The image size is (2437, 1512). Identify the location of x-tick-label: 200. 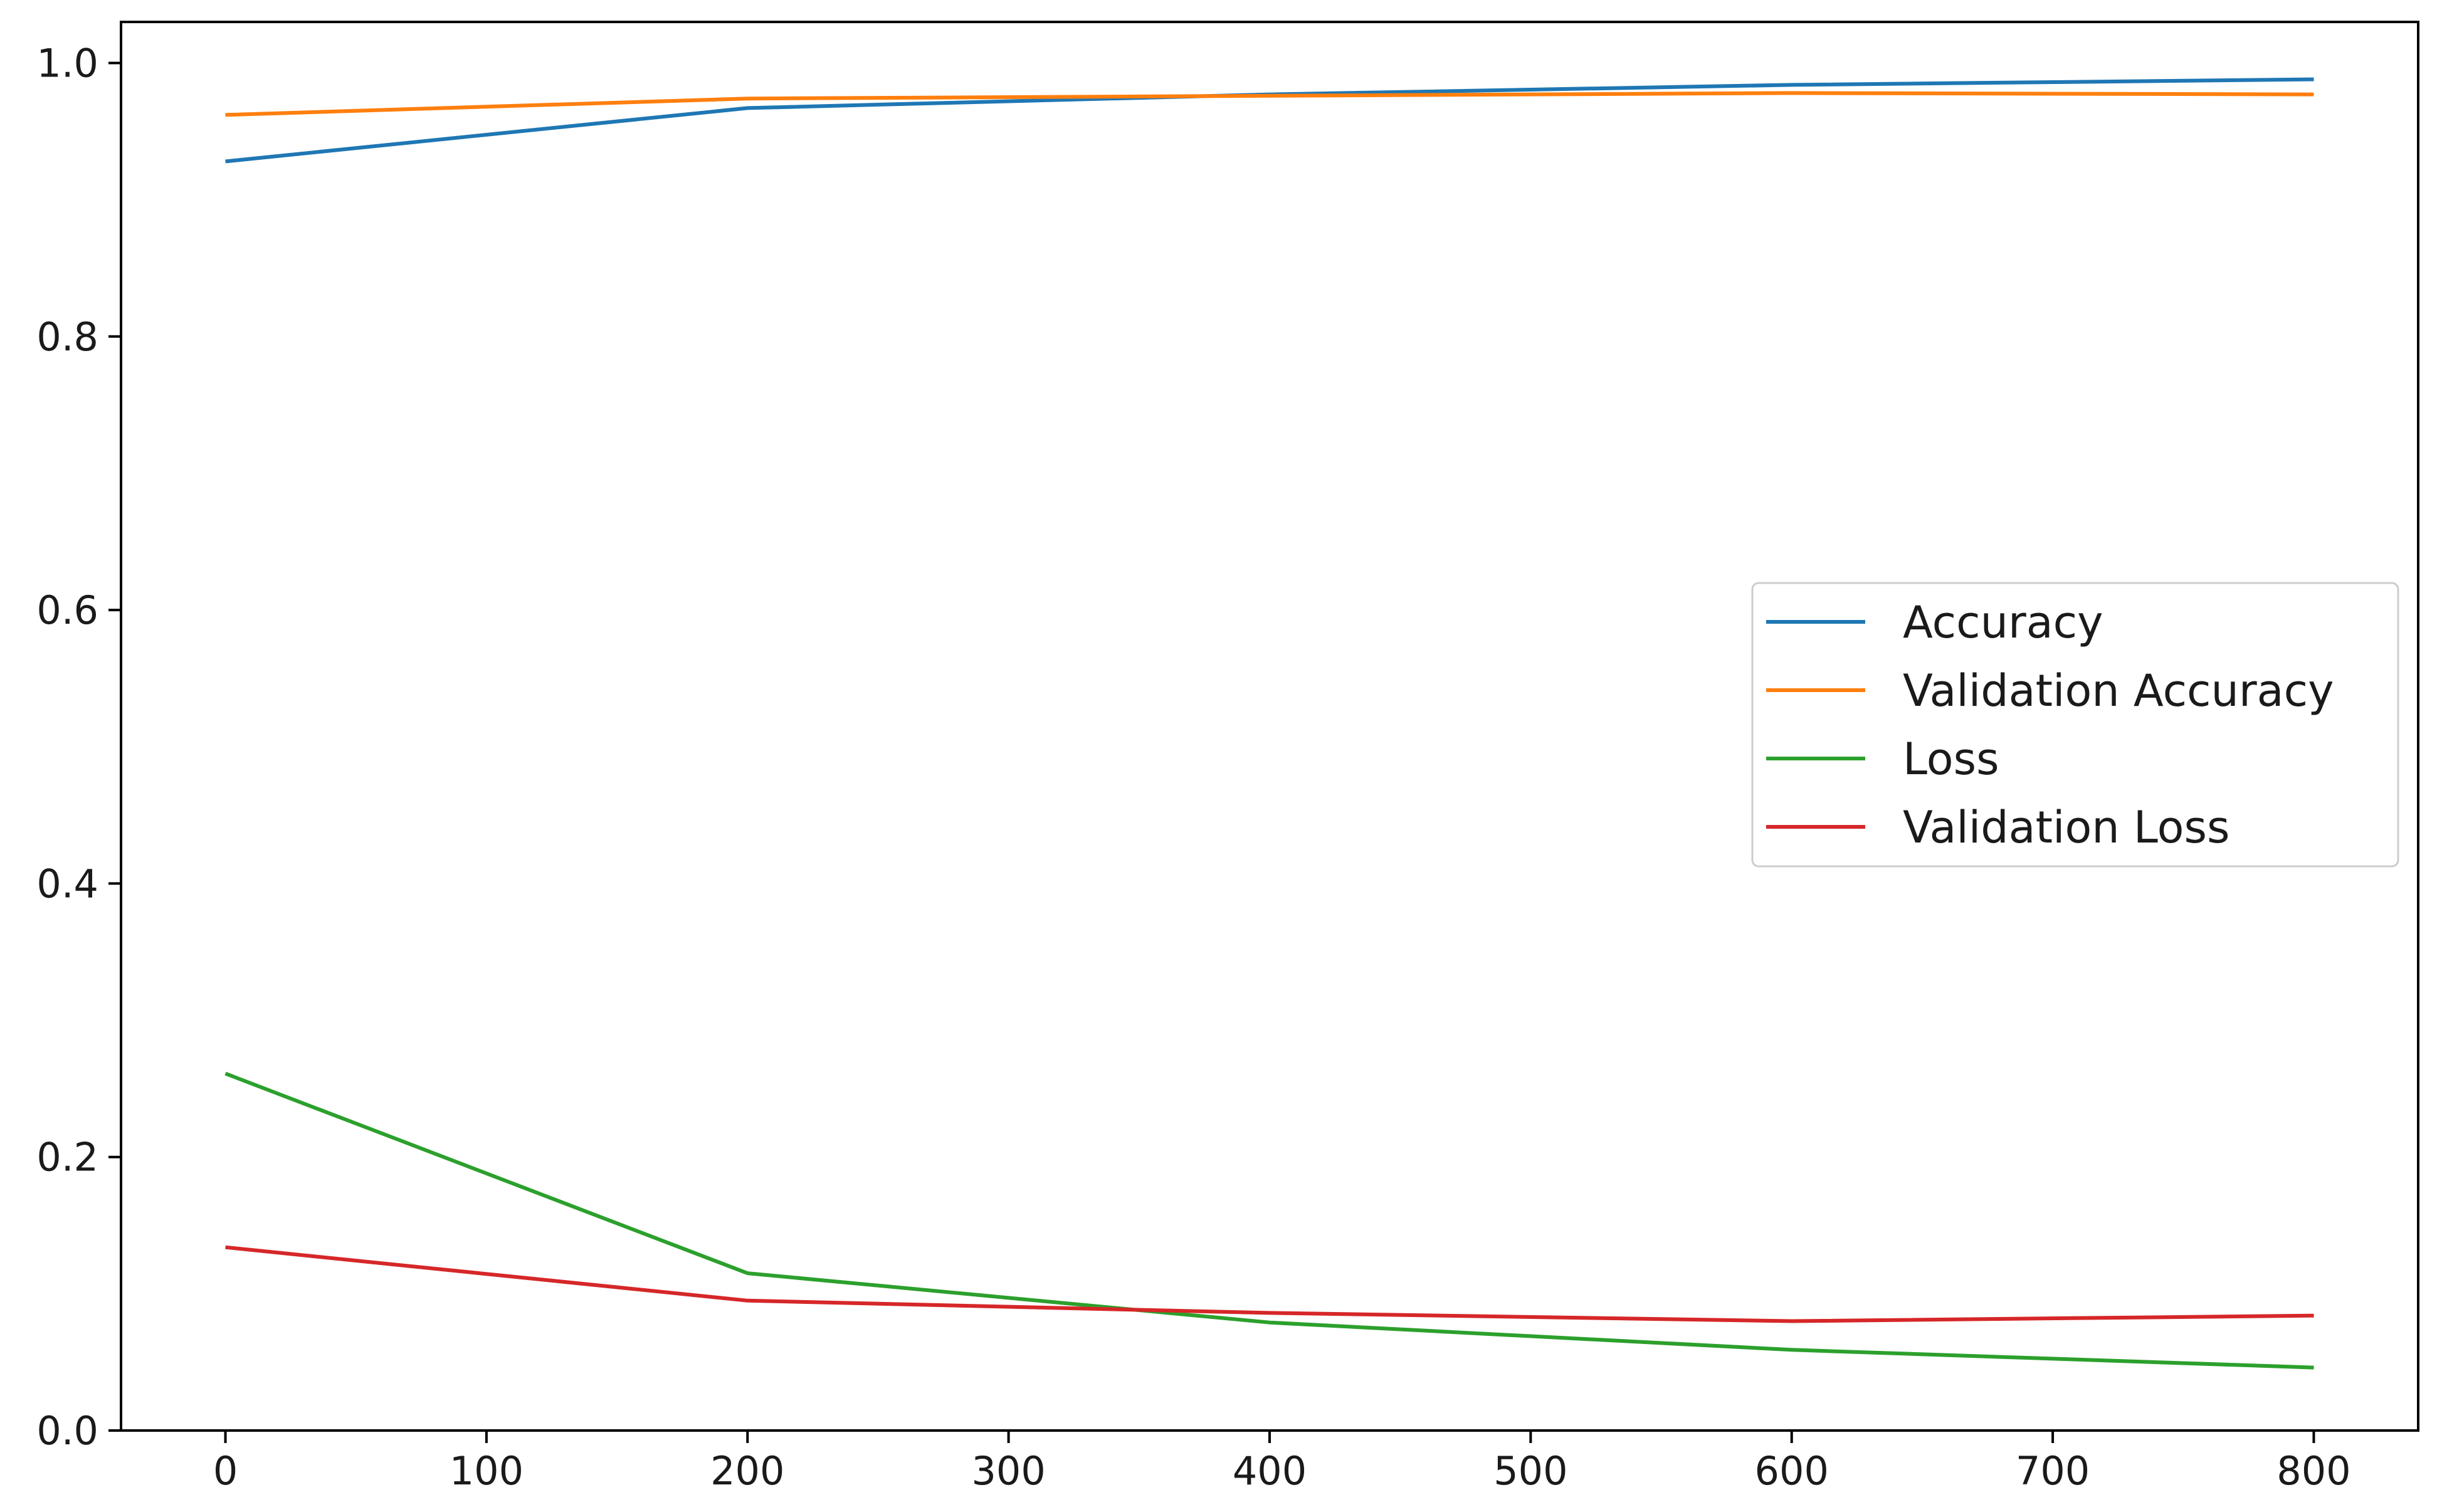
(747, 1471).